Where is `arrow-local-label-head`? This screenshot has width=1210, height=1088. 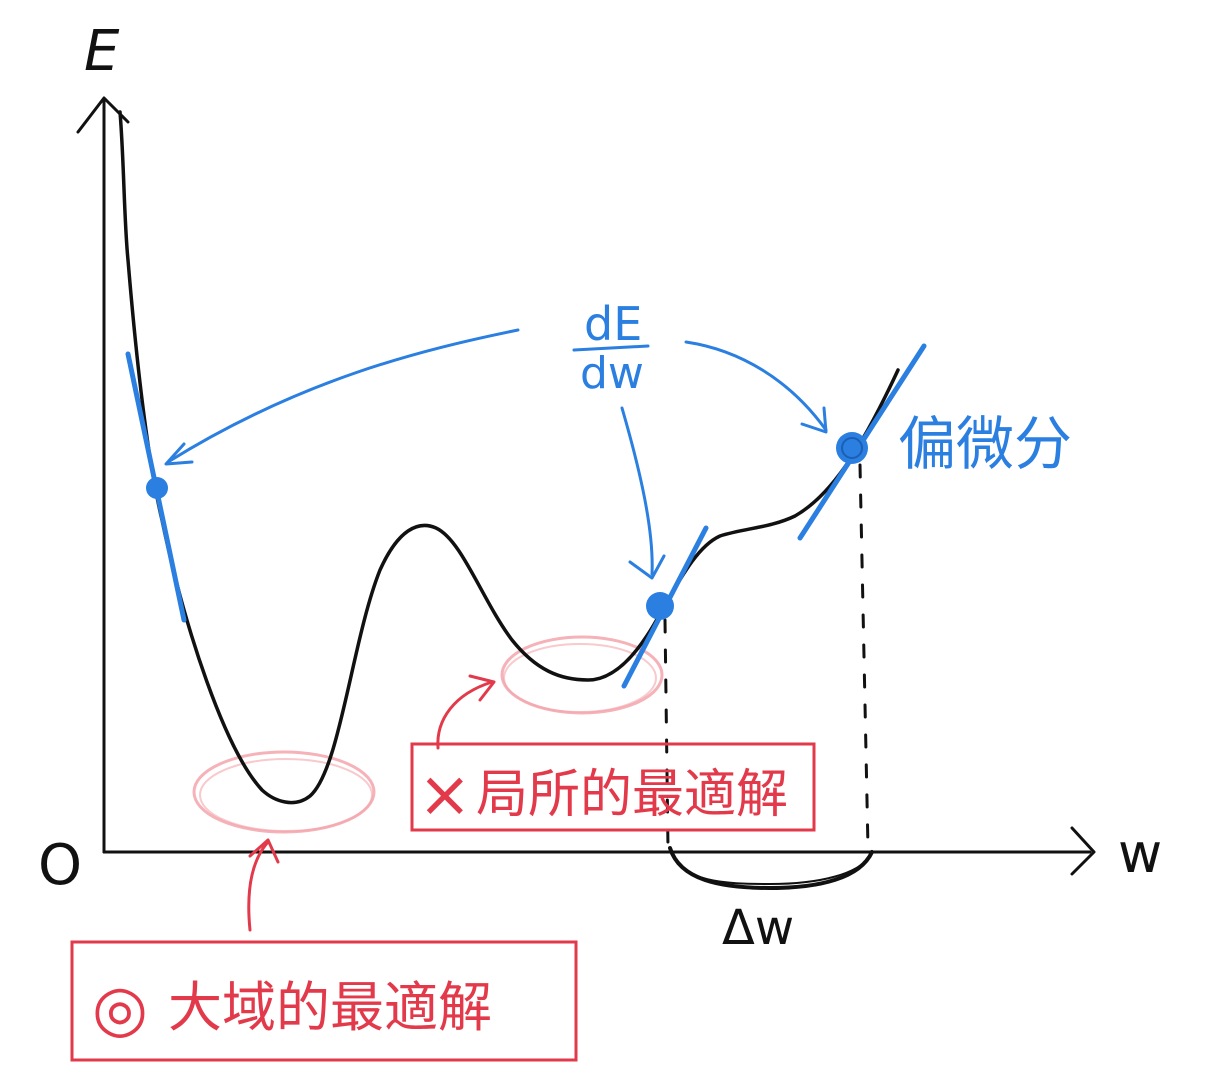 arrow-local-label-head is located at coordinates (482, 688).